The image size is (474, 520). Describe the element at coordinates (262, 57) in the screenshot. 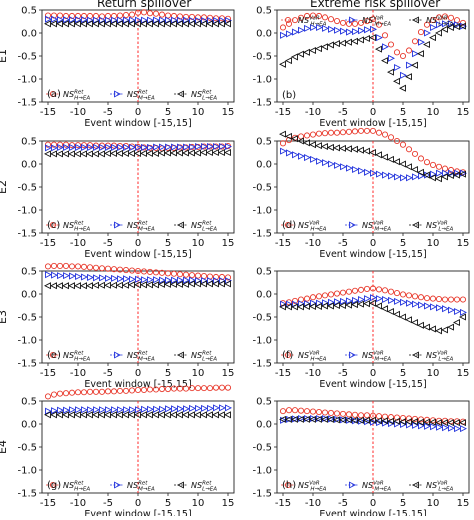

I see `y-tick-label: -0.5` at that location.